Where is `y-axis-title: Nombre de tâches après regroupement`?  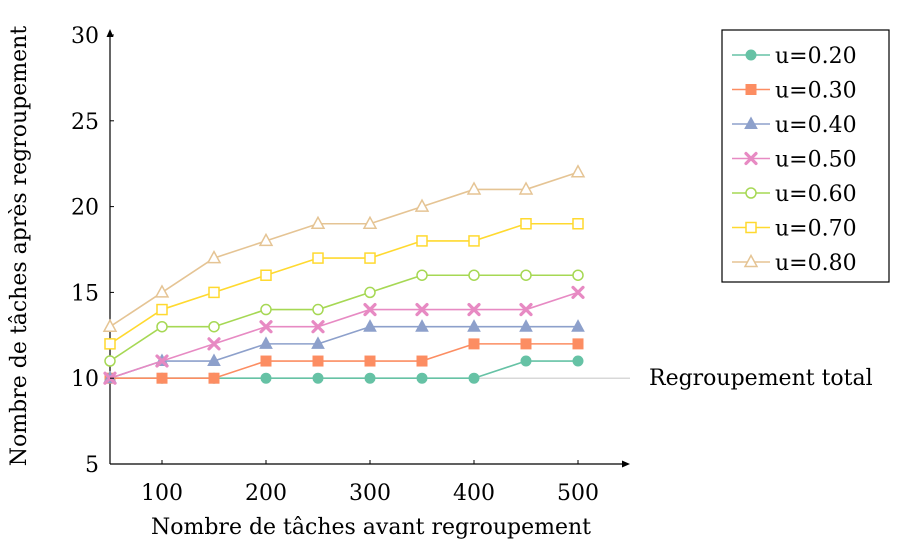
y-axis-title: Nombre de tâches après regroupement is located at coordinates (19, 246).